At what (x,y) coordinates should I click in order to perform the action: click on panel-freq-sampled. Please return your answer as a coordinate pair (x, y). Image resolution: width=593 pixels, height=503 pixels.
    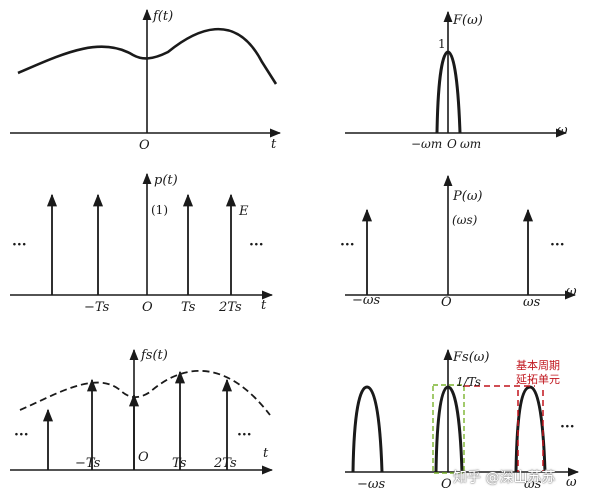
    Looking at the image, I should click on (462, 412).